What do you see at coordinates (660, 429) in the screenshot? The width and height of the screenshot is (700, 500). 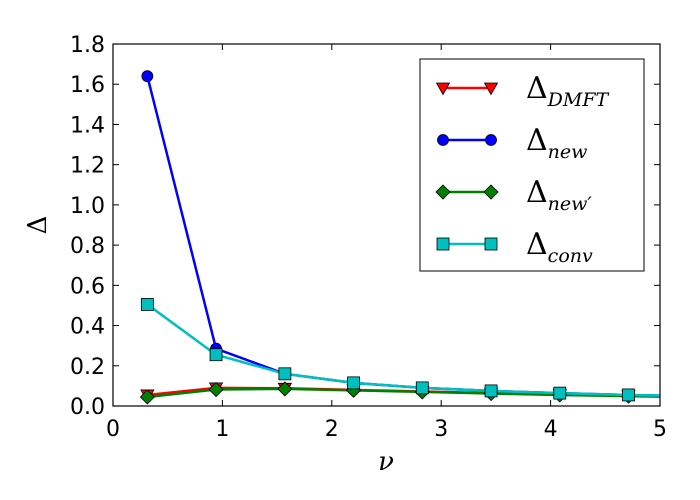 I see `x-tick-label: 5` at bounding box center [660, 429].